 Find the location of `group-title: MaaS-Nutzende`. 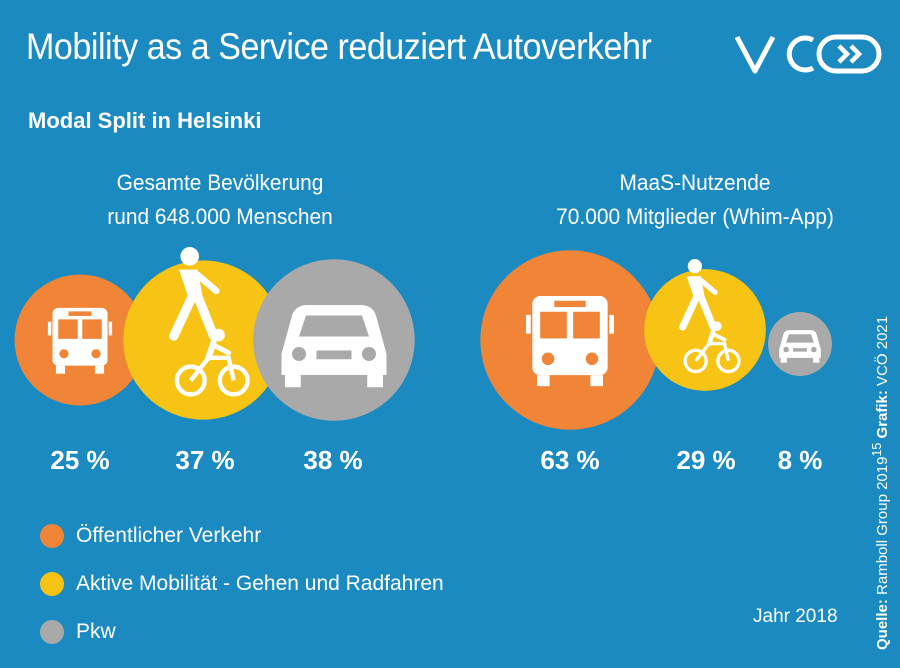

group-title: MaaS-Nutzende is located at coordinates (695, 182).